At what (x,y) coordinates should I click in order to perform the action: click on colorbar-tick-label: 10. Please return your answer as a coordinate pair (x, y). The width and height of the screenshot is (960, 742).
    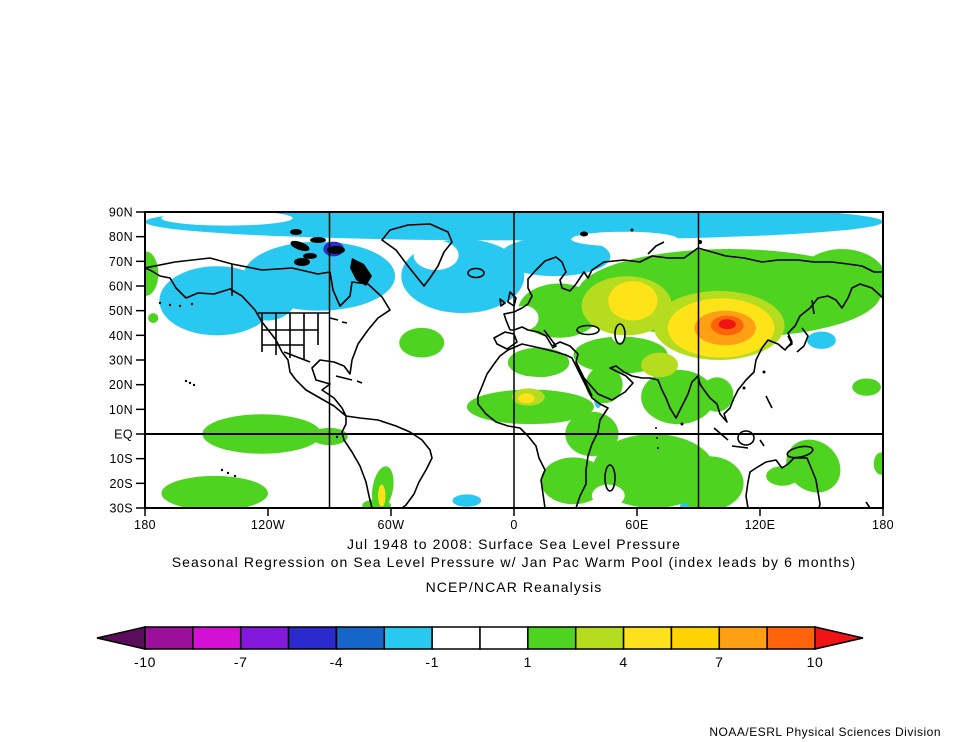
    Looking at the image, I should click on (815, 662).